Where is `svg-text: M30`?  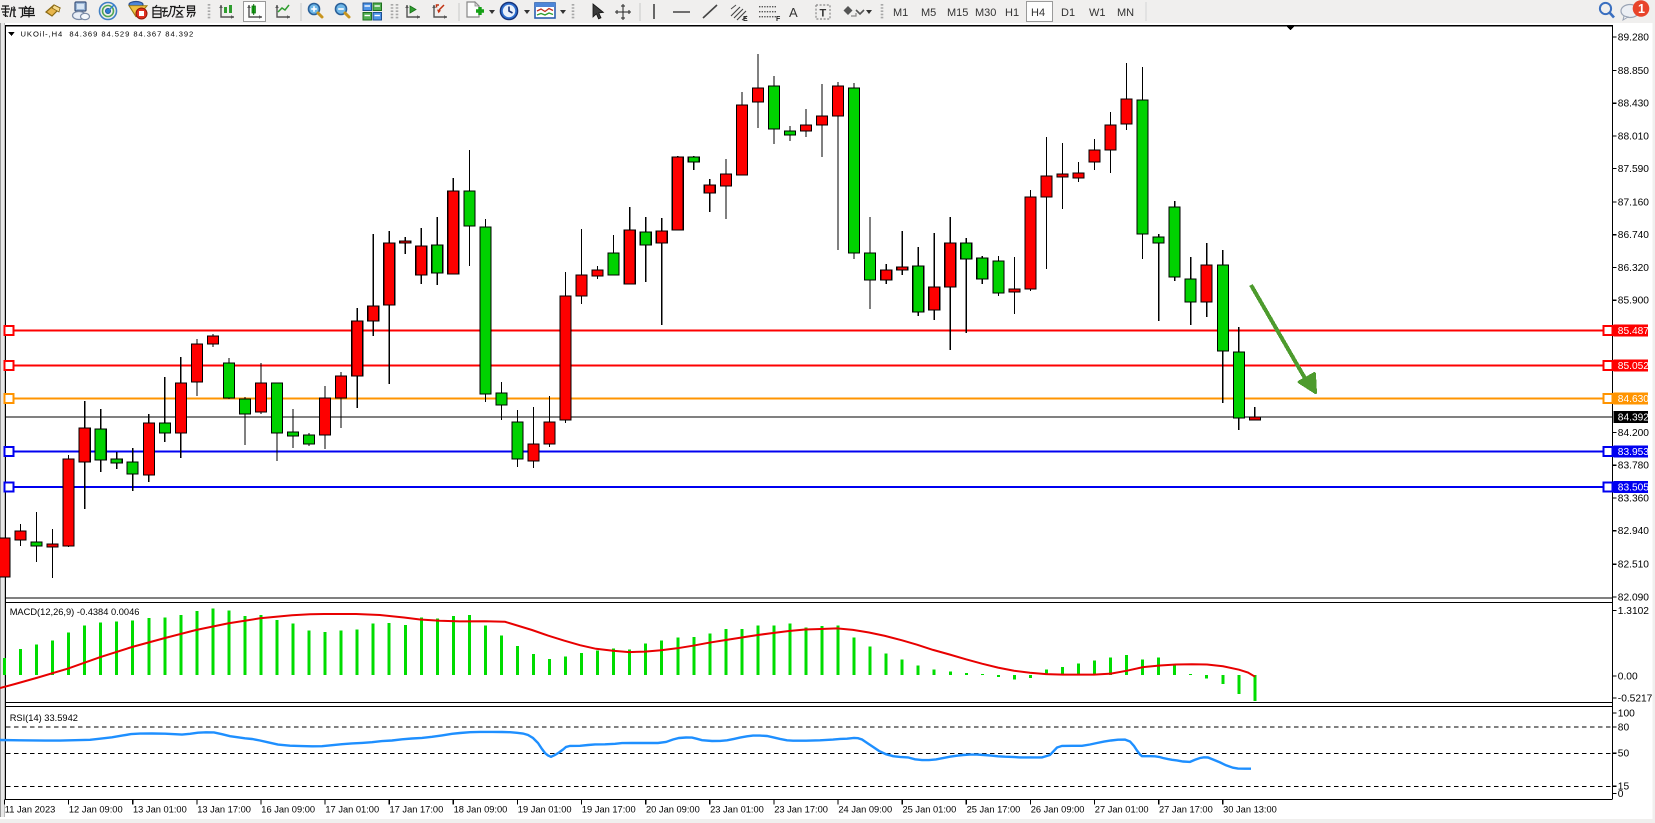
svg-text: M30 is located at coordinates (985, 13).